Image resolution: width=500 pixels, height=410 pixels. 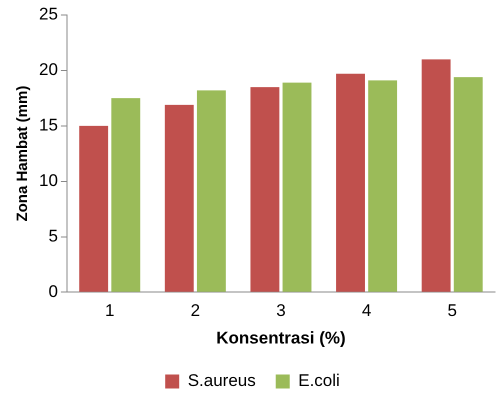 What do you see at coordinates (319, 380) in the screenshot?
I see `legend-label: E.coli` at bounding box center [319, 380].